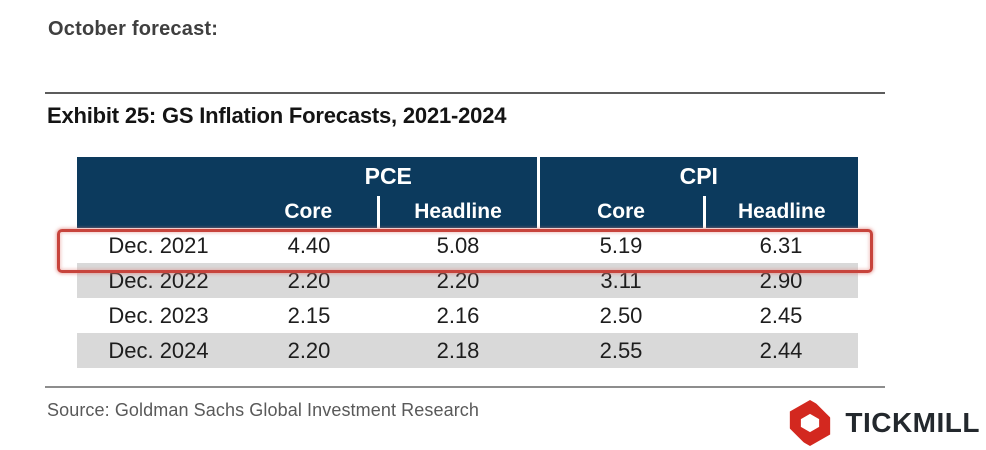 This screenshot has height=450, width=986. What do you see at coordinates (133, 29) in the screenshot?
I see `october-forecast-label: October forecast:` at bounding box center [133, 29].